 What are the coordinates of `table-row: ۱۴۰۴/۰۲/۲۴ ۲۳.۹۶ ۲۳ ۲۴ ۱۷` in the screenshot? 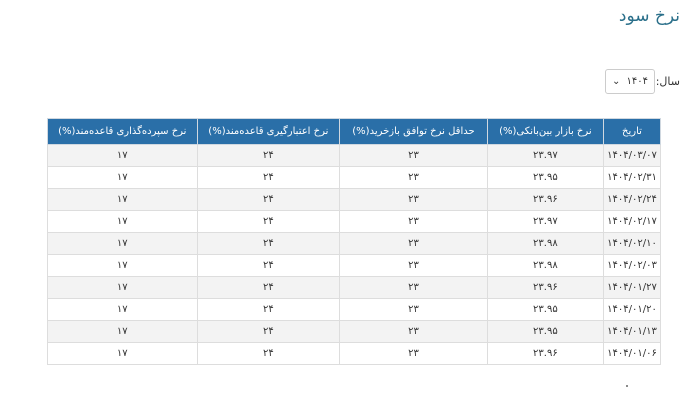 It's located at (354, 199).